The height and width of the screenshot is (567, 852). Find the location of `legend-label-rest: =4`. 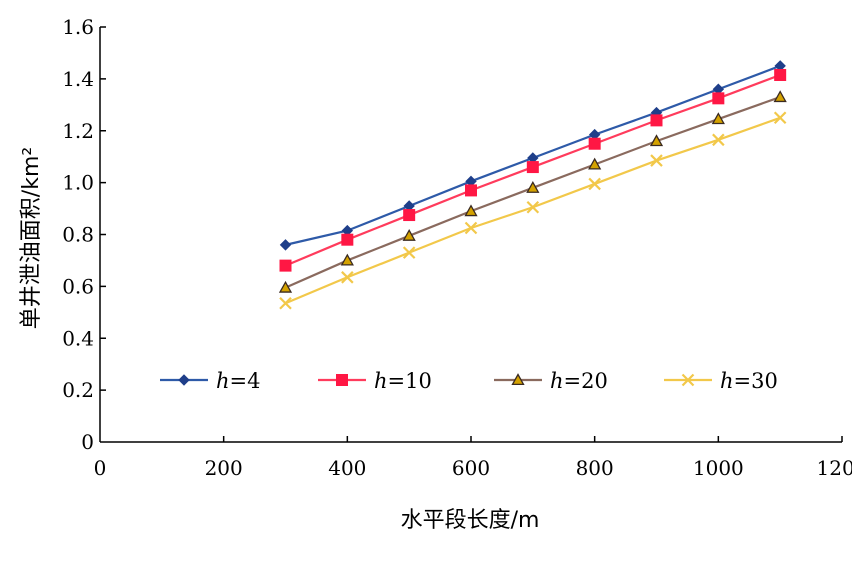

legend-label-rest: =4 is located at coordinates (245, 381).